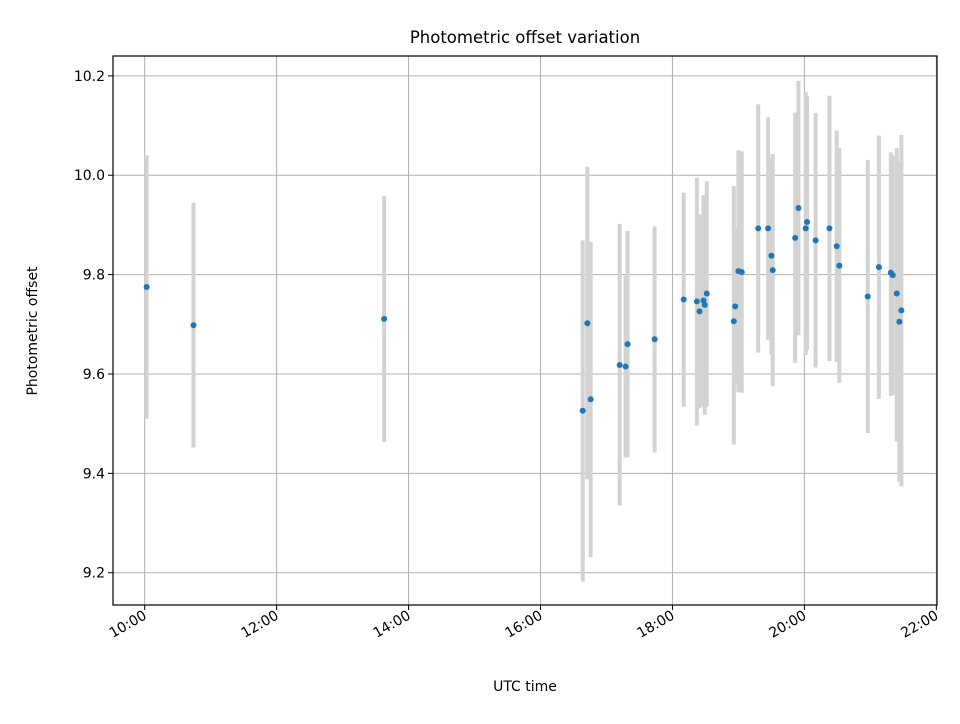  Describe the element at coordinates (94, 276) in the screenshot. I see `y-tick-label: 9.8` at that location.